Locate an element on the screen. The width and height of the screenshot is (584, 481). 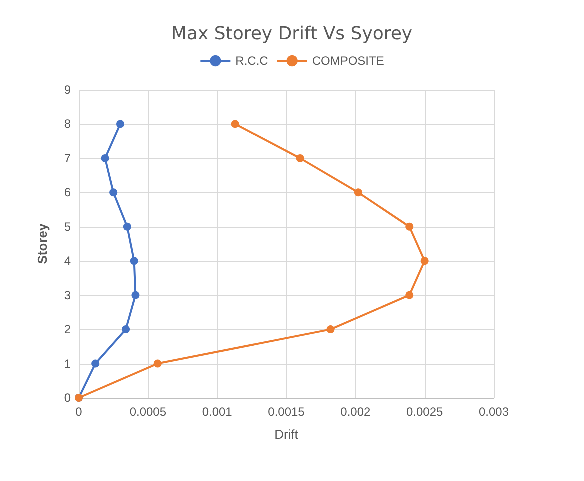
x-tick-label: 0.001 is located at coordinates (217, 412).